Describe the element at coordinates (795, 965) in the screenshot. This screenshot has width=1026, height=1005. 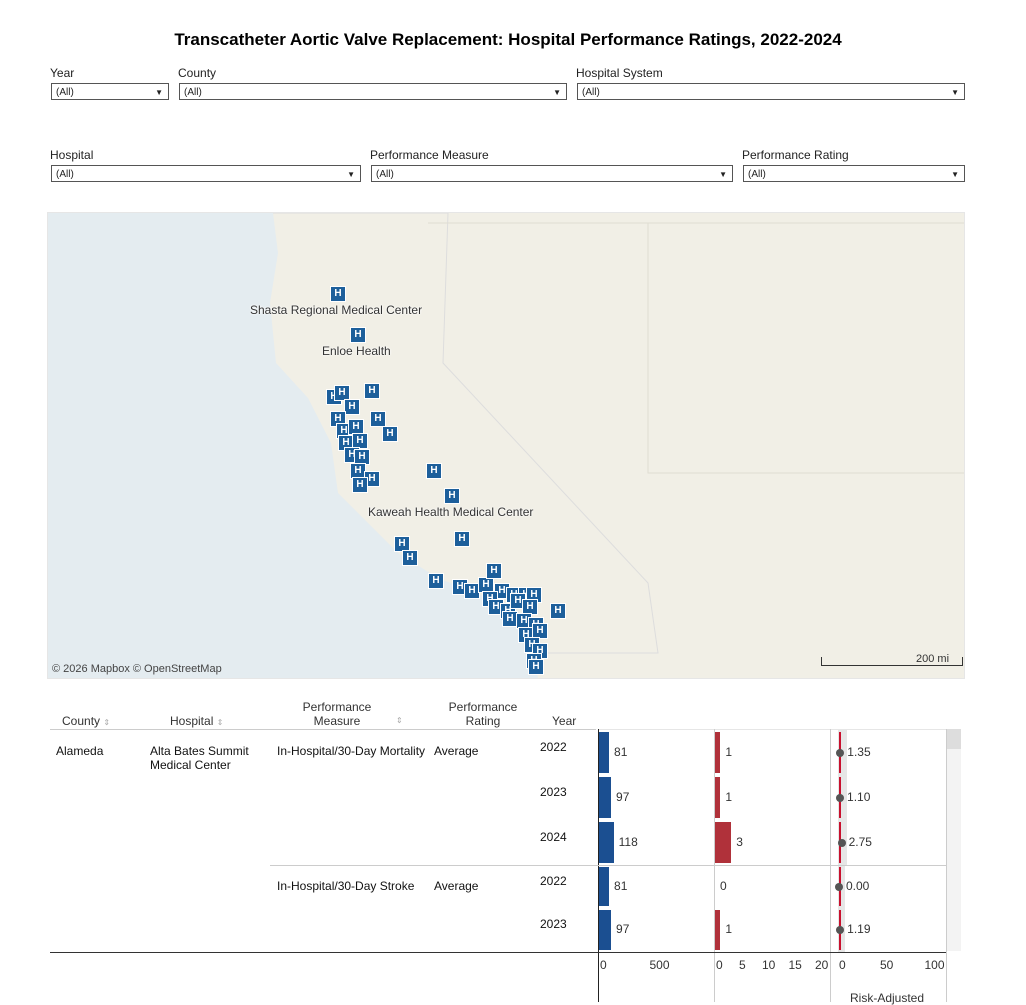
I see `axis-tick: 15` at that location.